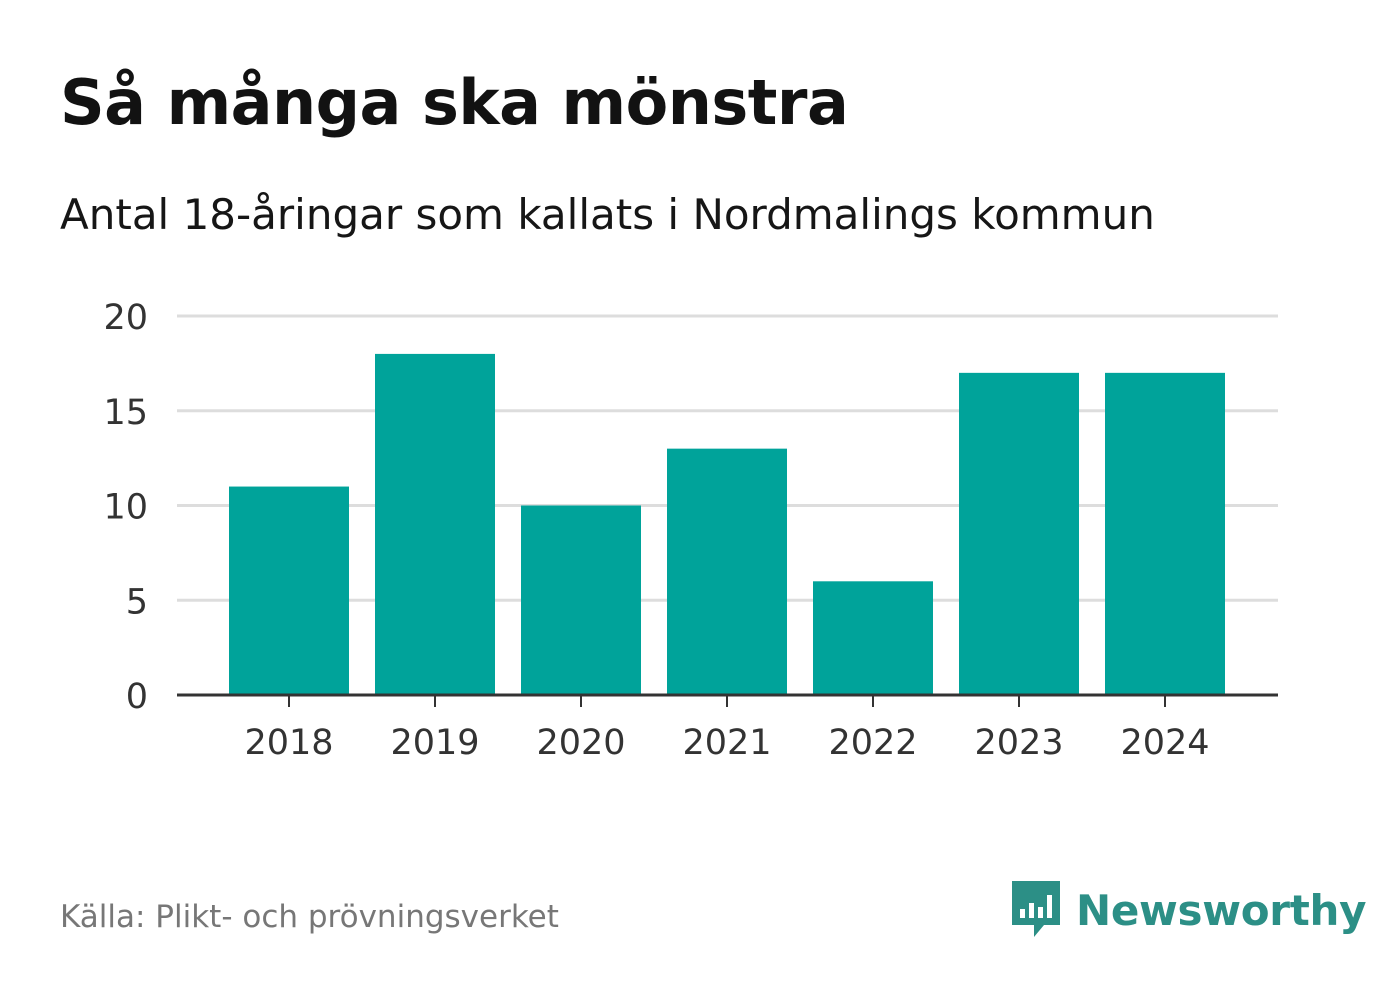 The width and height of the screenshot is (1382, 999). What do you see at coordinates (1165, 533) in the screenshot?
I see `bar-2024` at bounding box center [1165, 533].